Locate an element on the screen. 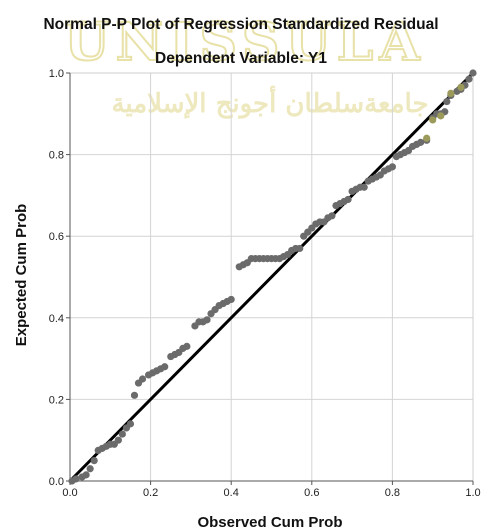 This screenshot has height=532, width=483. x-tick-label: 0.2 is located at coordinates (150, 493).